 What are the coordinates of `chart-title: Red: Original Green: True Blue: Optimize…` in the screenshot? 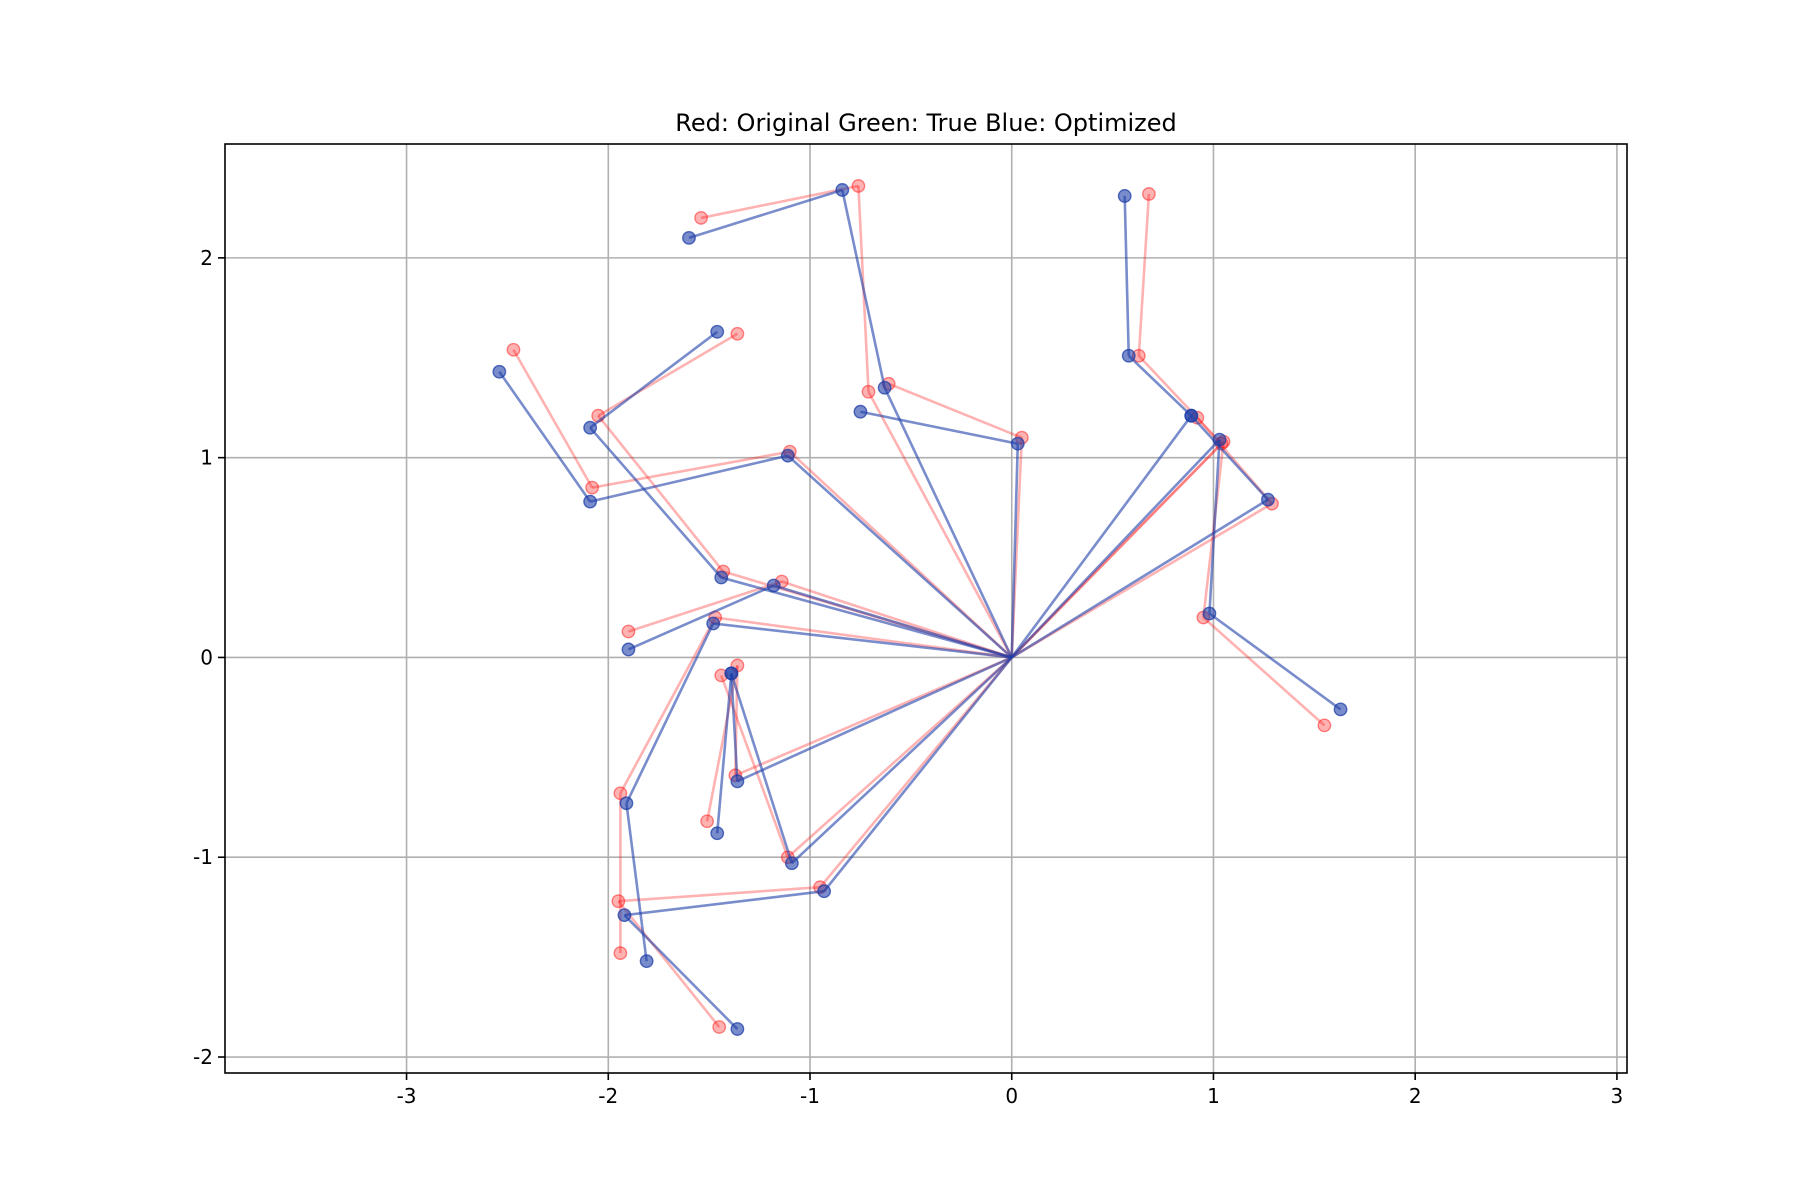 It's located at (926, 123).